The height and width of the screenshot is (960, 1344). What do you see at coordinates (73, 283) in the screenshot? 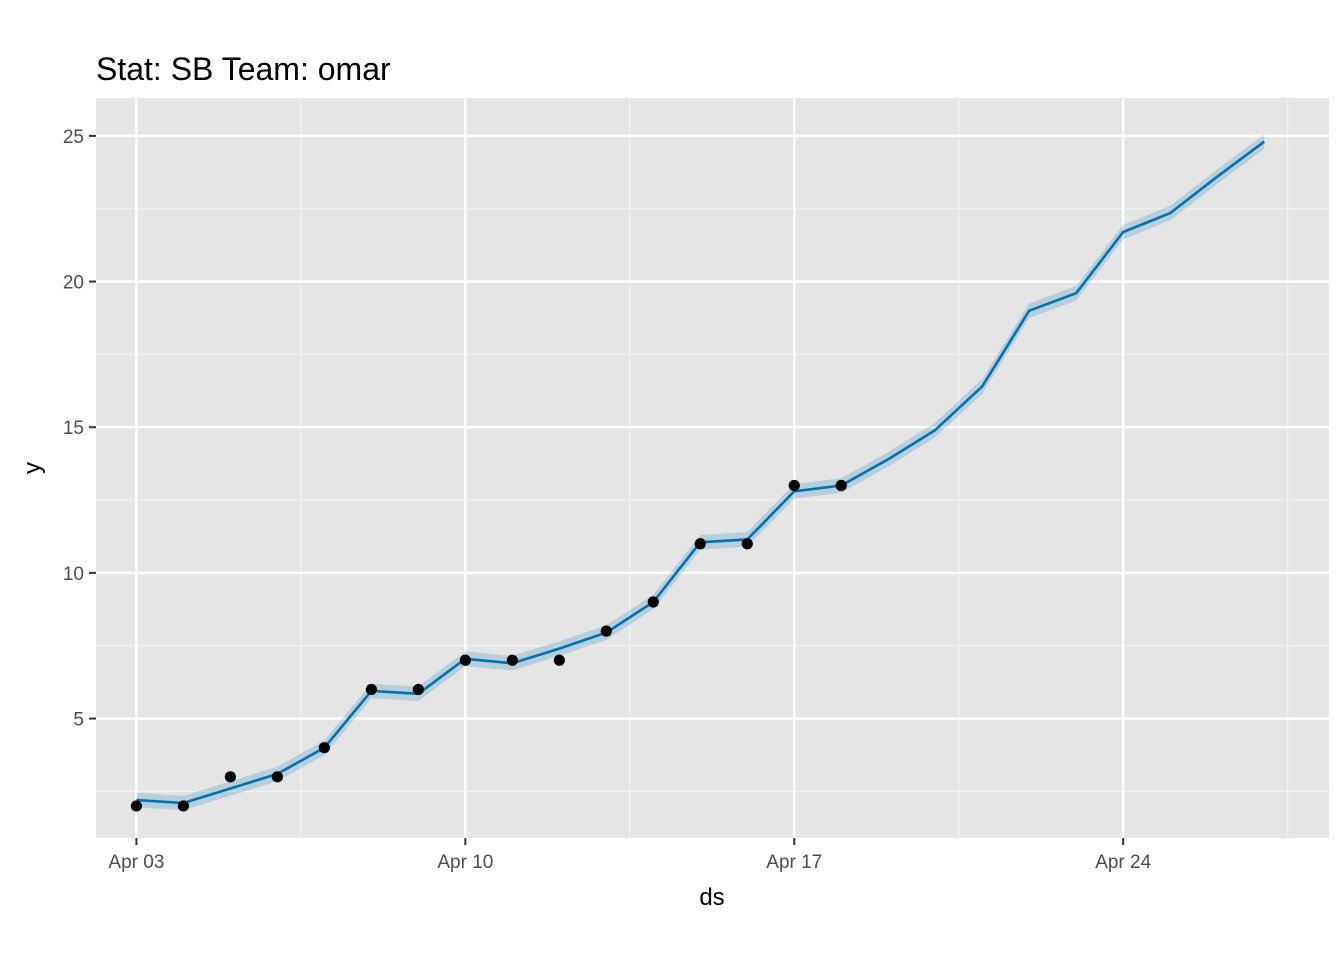
I see `y-tick-label: 20` at bounding box center [73, 283].